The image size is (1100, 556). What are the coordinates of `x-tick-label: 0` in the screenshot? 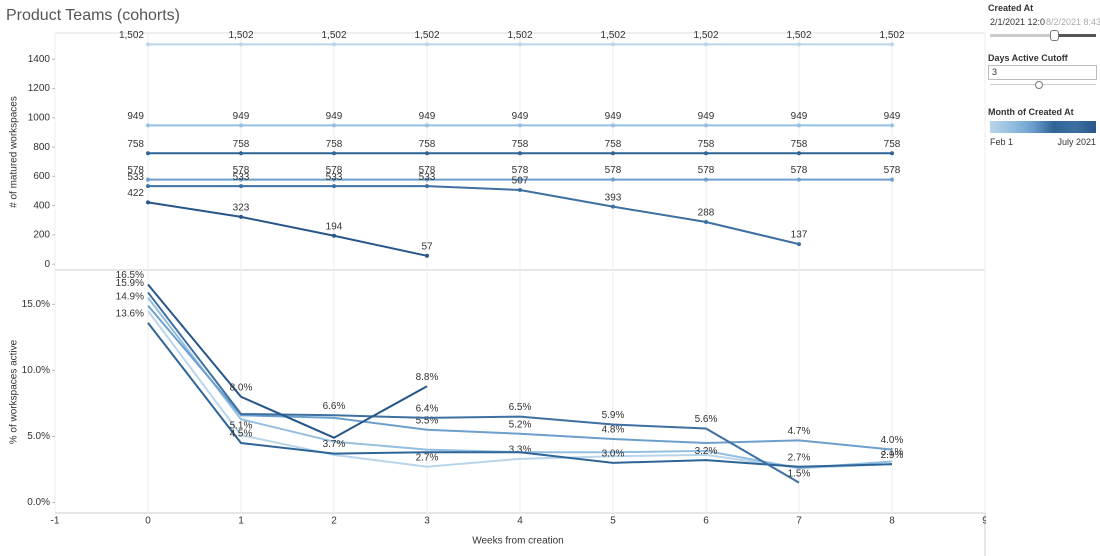 It's located at (148, 521).